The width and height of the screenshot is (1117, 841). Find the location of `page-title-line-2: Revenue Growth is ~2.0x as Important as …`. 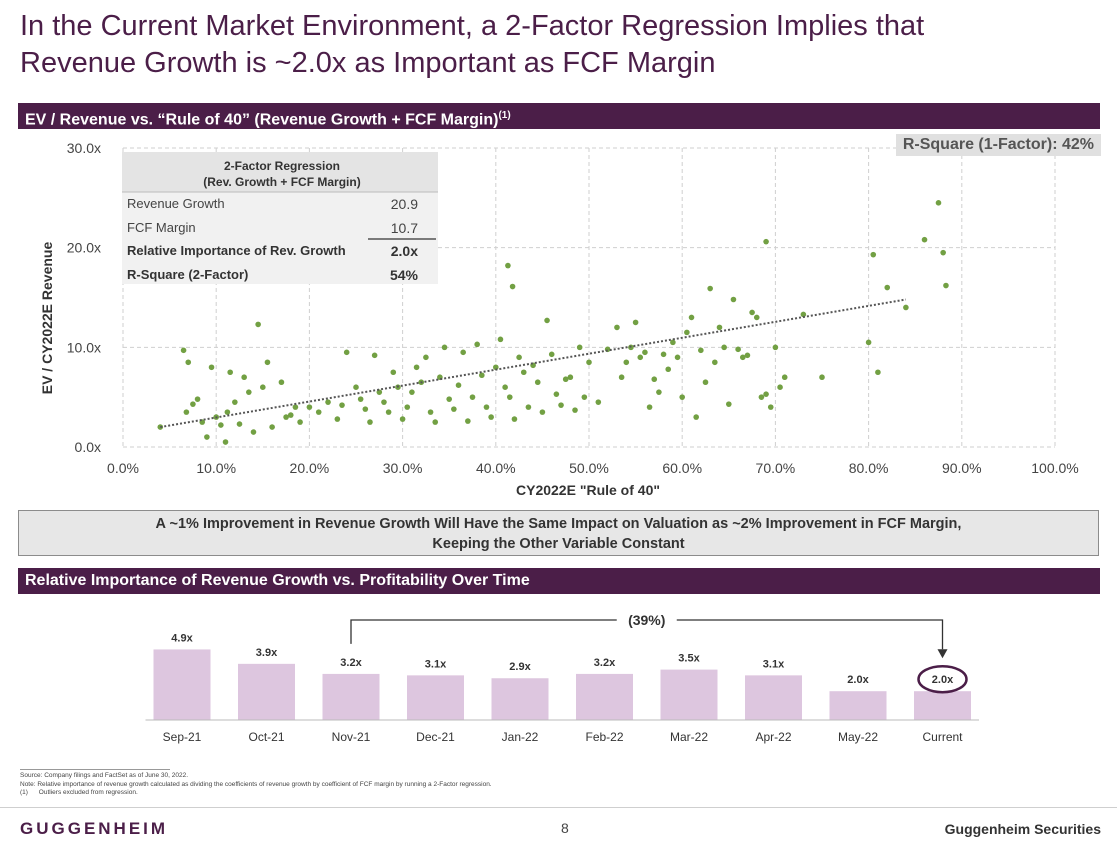

page-title-line-2: Revenue Growth is ~2.0x as Important as … is located at coordinates (368, 63).